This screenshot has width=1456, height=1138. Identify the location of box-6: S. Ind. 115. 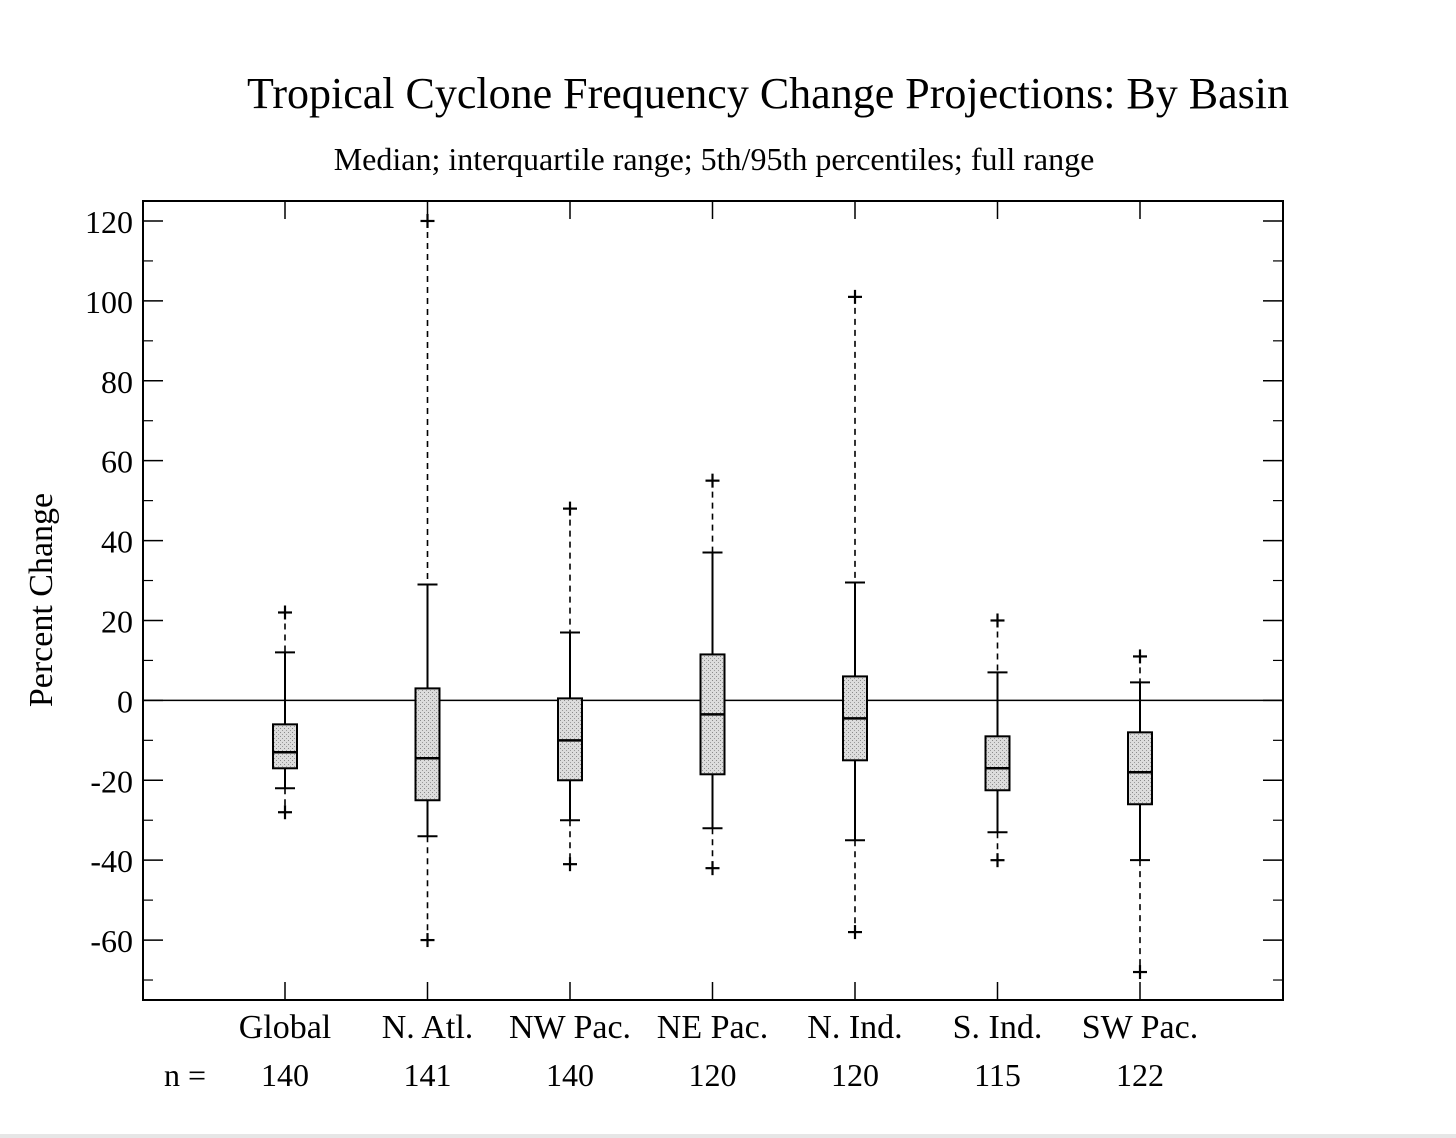
(998, 647).